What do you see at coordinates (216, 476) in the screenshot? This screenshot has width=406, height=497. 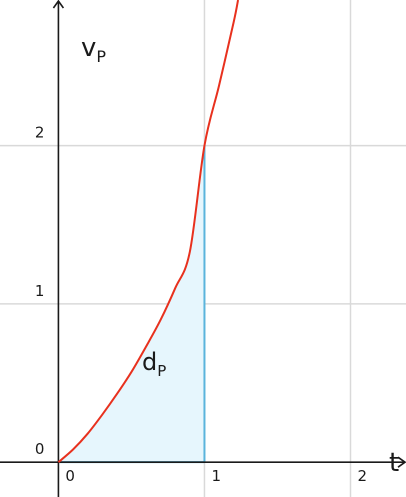 I see `x-tick-label-1: 1` at bounding box center [216, 476].